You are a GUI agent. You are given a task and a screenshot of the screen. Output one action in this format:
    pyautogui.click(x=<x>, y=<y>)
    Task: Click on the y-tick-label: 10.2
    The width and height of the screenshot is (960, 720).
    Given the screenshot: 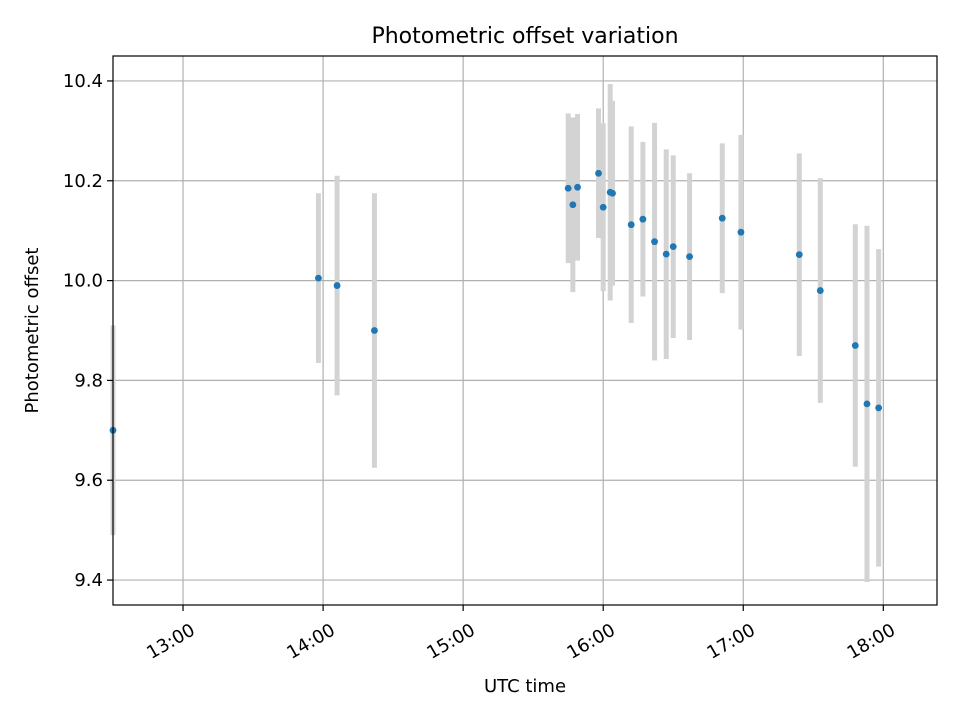 What is the action you would take?
    pyautogui.click(x=83, y=181)
    